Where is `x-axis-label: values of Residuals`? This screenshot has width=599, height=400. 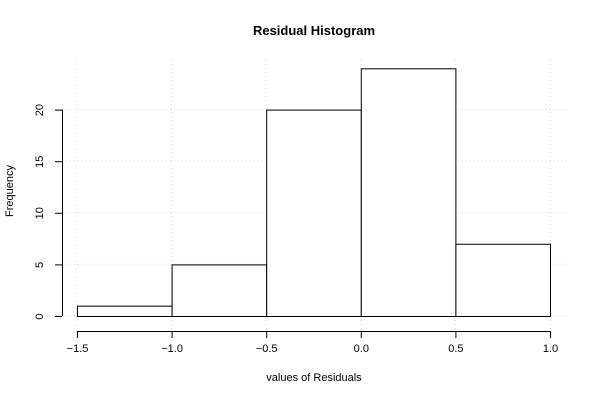
x-axis-label: values of Residuals is located at coordinates (314, 378).